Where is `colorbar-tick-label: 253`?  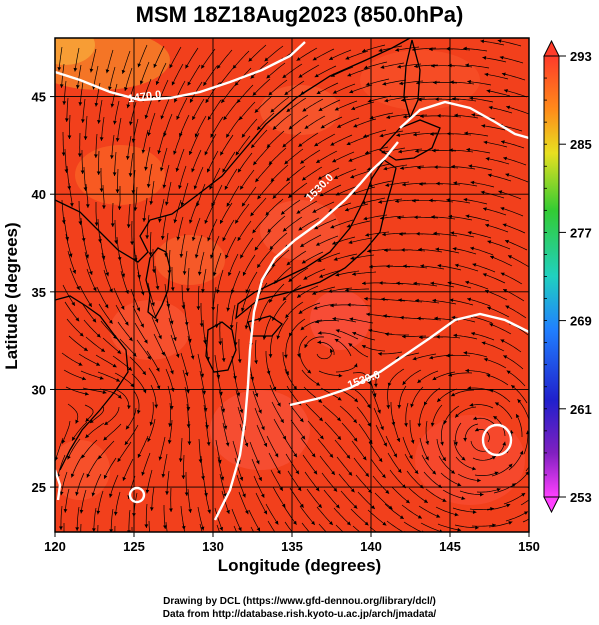
colorbar-tick-label: 253 is located at coordinates (581, 497).